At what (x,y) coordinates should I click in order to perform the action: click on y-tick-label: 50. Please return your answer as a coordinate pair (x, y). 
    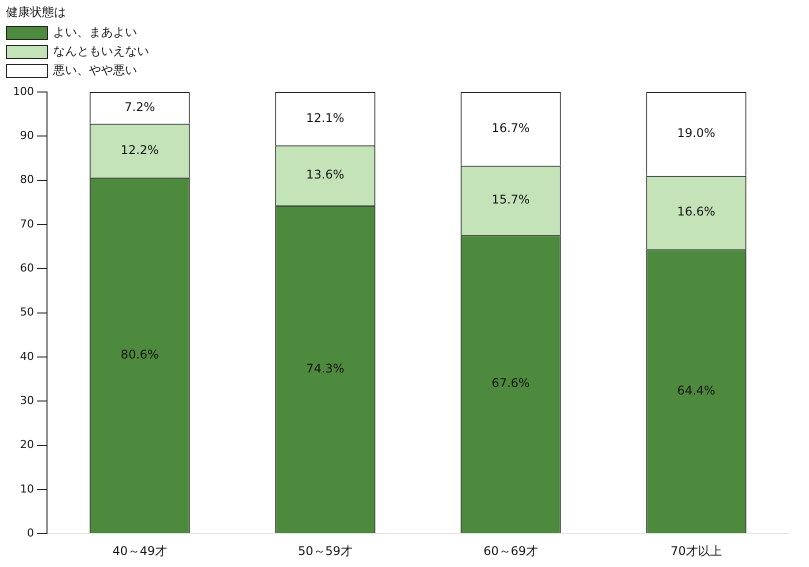
    Looking at the image, I should click on (27, 312).